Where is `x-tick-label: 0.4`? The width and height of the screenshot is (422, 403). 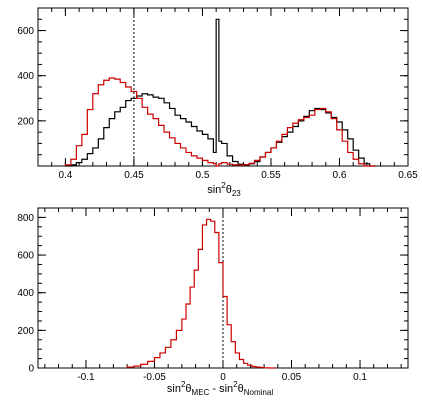 x-tick-label: 0.4 is located at coordinates (65, 175).